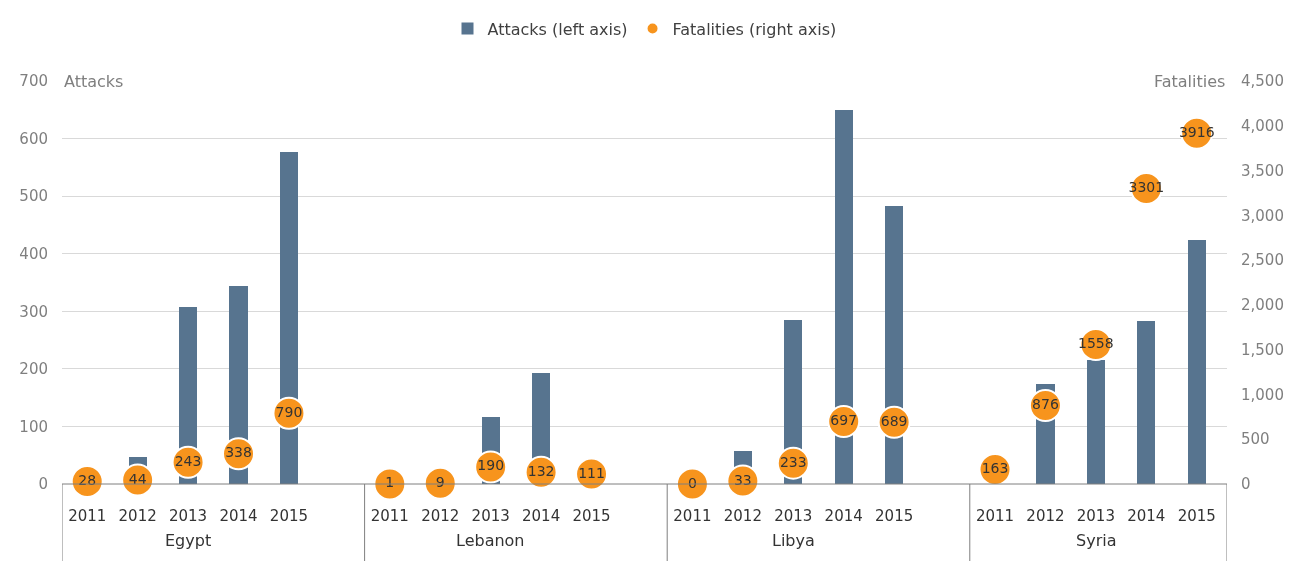 The image size is (1296, 561). I want to click on text: Lebanon, so click(490, 540).